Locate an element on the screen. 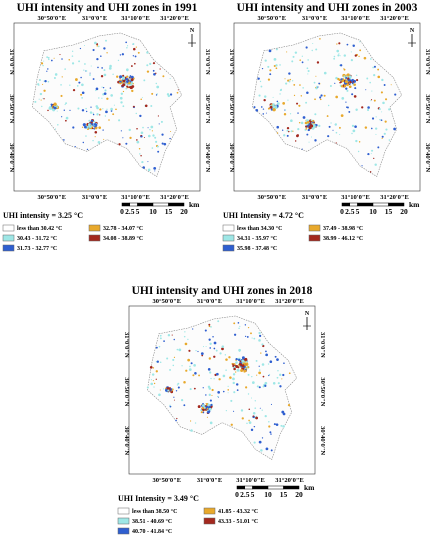 The height and width of the screenshot is (550, 435). lon-label: 31°10'0"E is located at coordinates (355, 18).